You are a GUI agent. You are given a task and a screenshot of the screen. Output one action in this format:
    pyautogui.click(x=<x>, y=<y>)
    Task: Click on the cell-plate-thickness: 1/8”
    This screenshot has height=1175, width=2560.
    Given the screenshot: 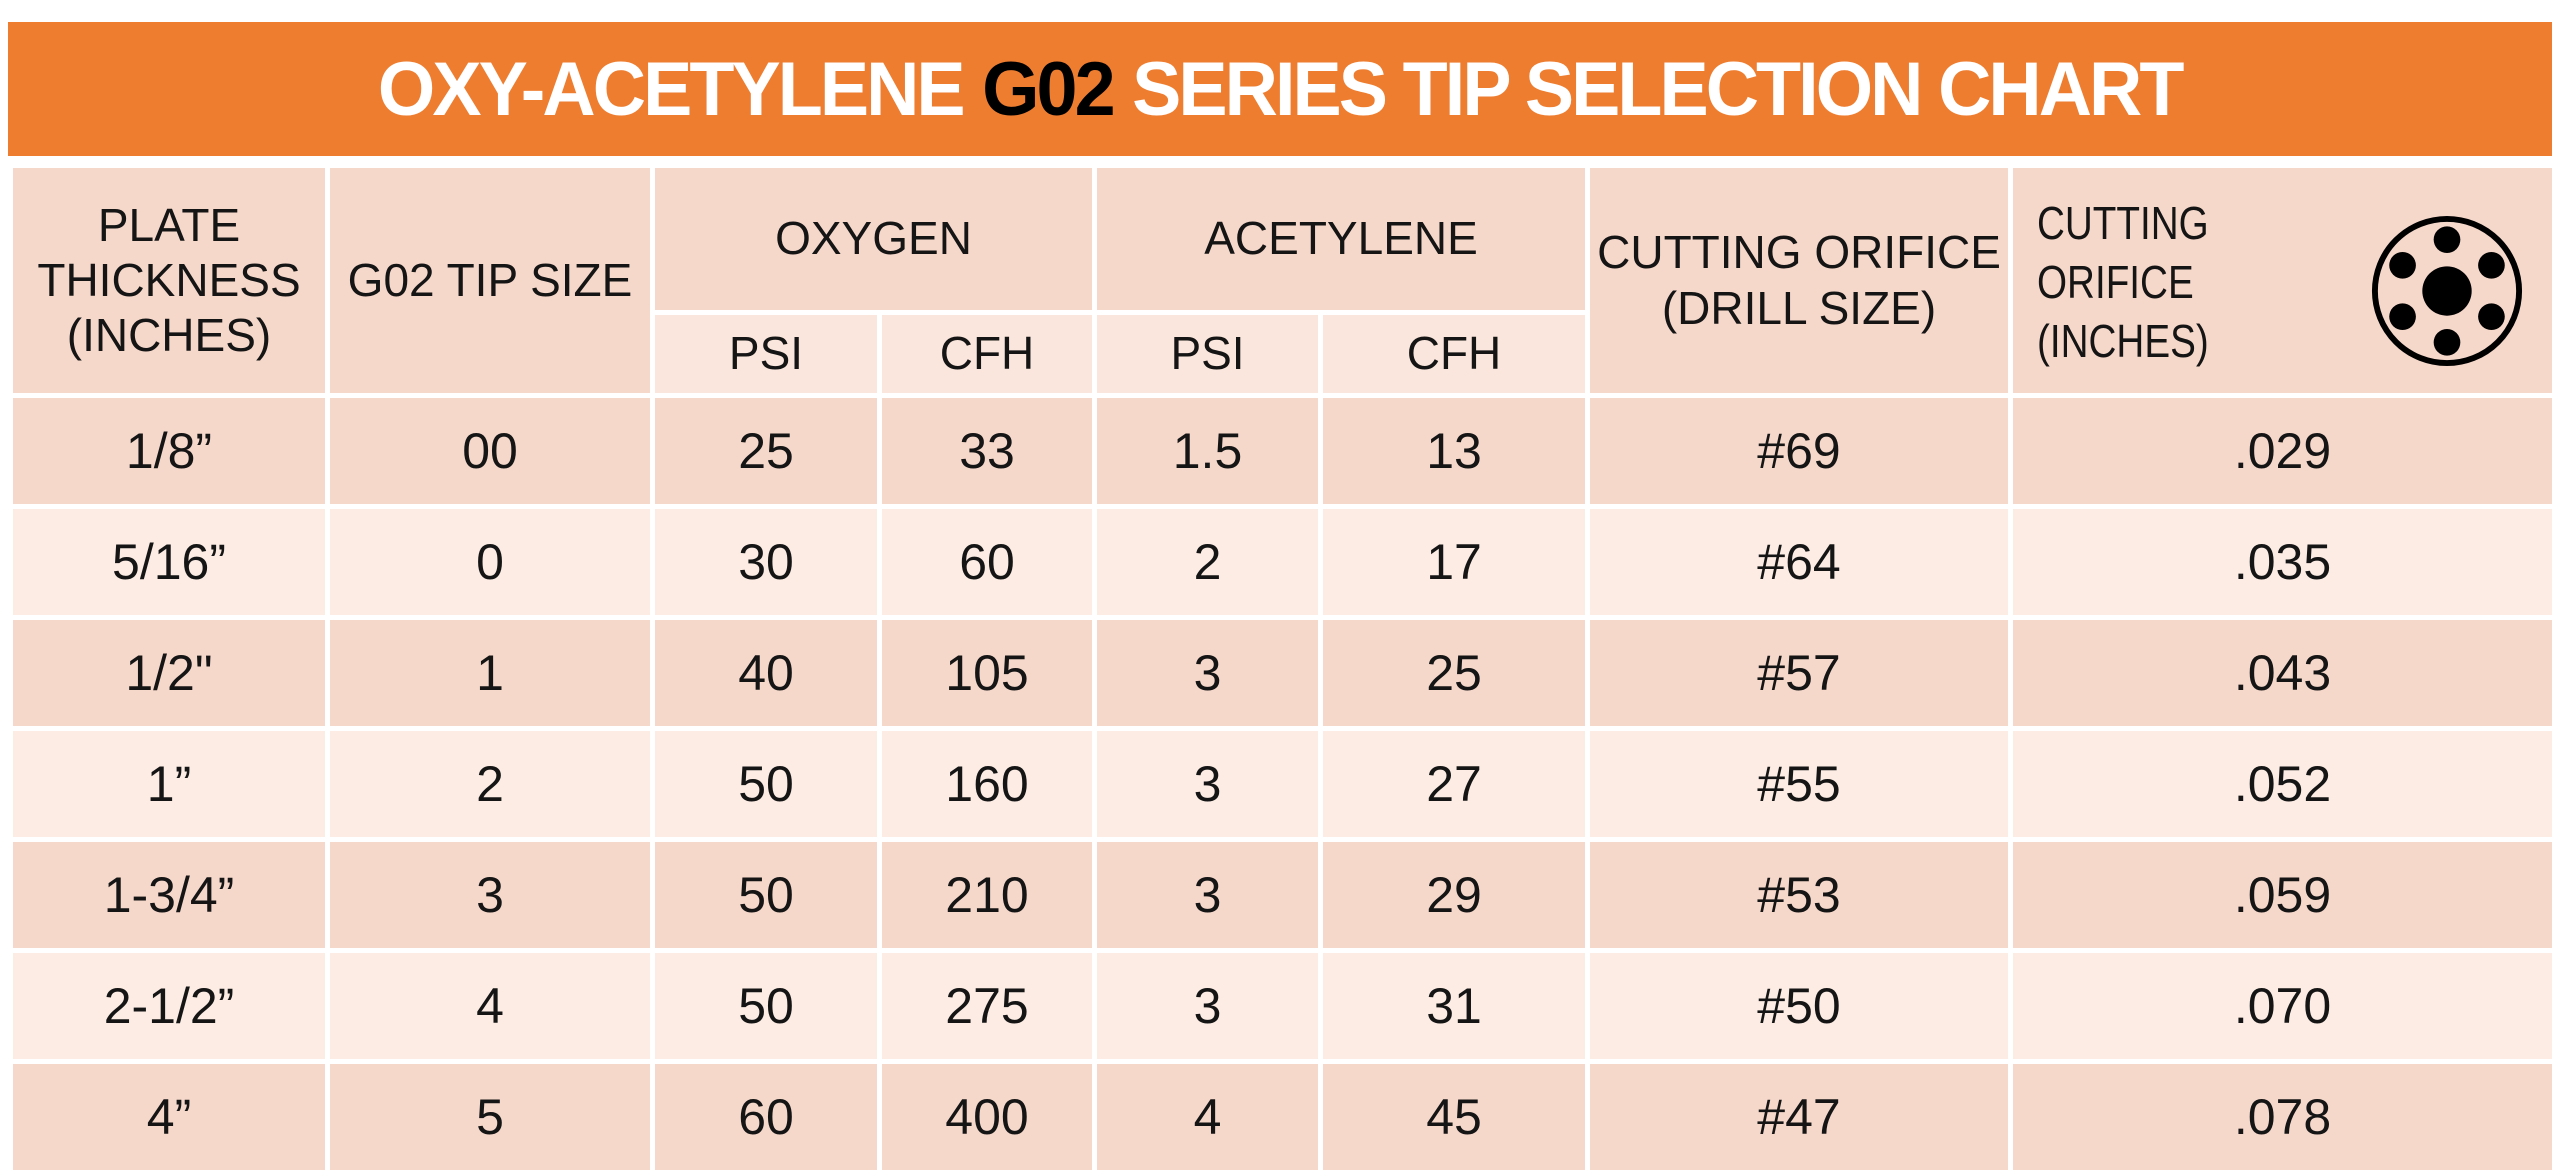 What is the action you would take?
    pyautogui.click(x=169, y=451)
    